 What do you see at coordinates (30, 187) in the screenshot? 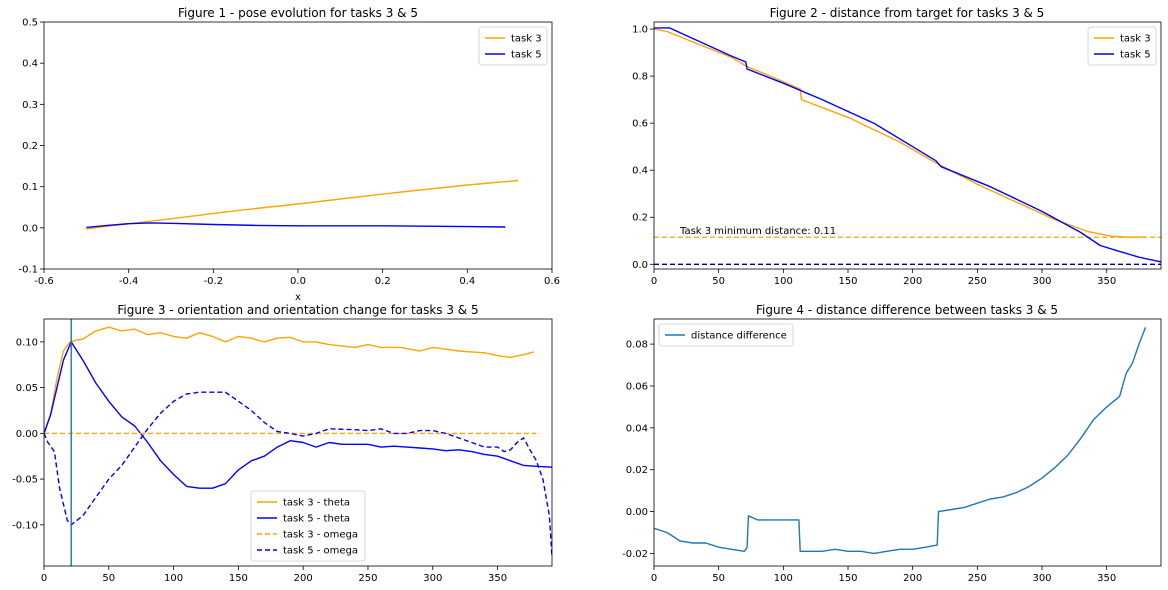
I see `y-tick-label: 0.1` at bounding box center [30, 187].